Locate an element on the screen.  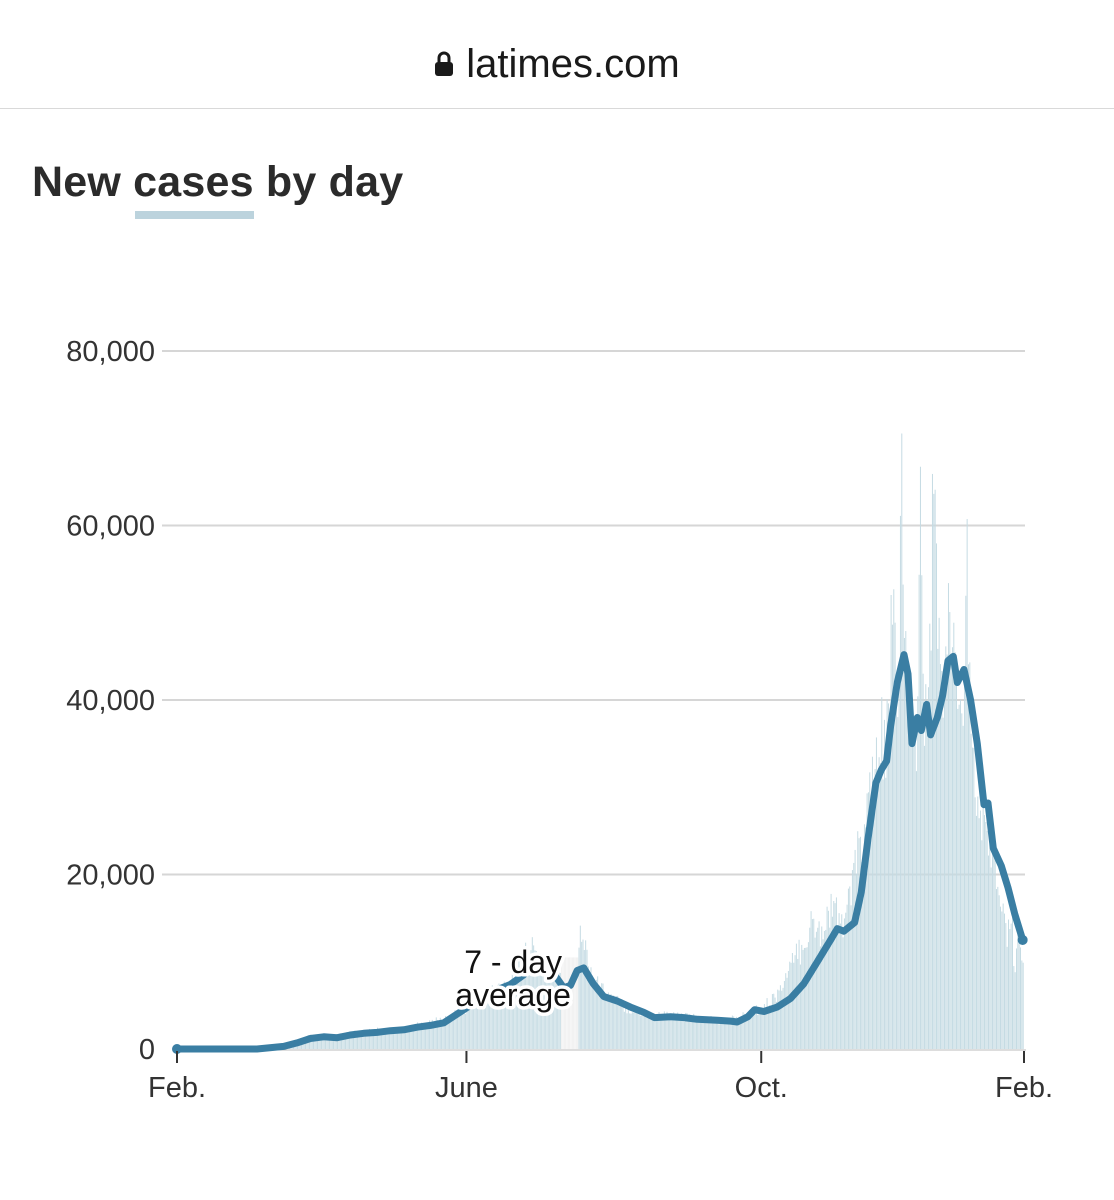
browser-url-bar: latimes.com is located at coordinates (557, 54).